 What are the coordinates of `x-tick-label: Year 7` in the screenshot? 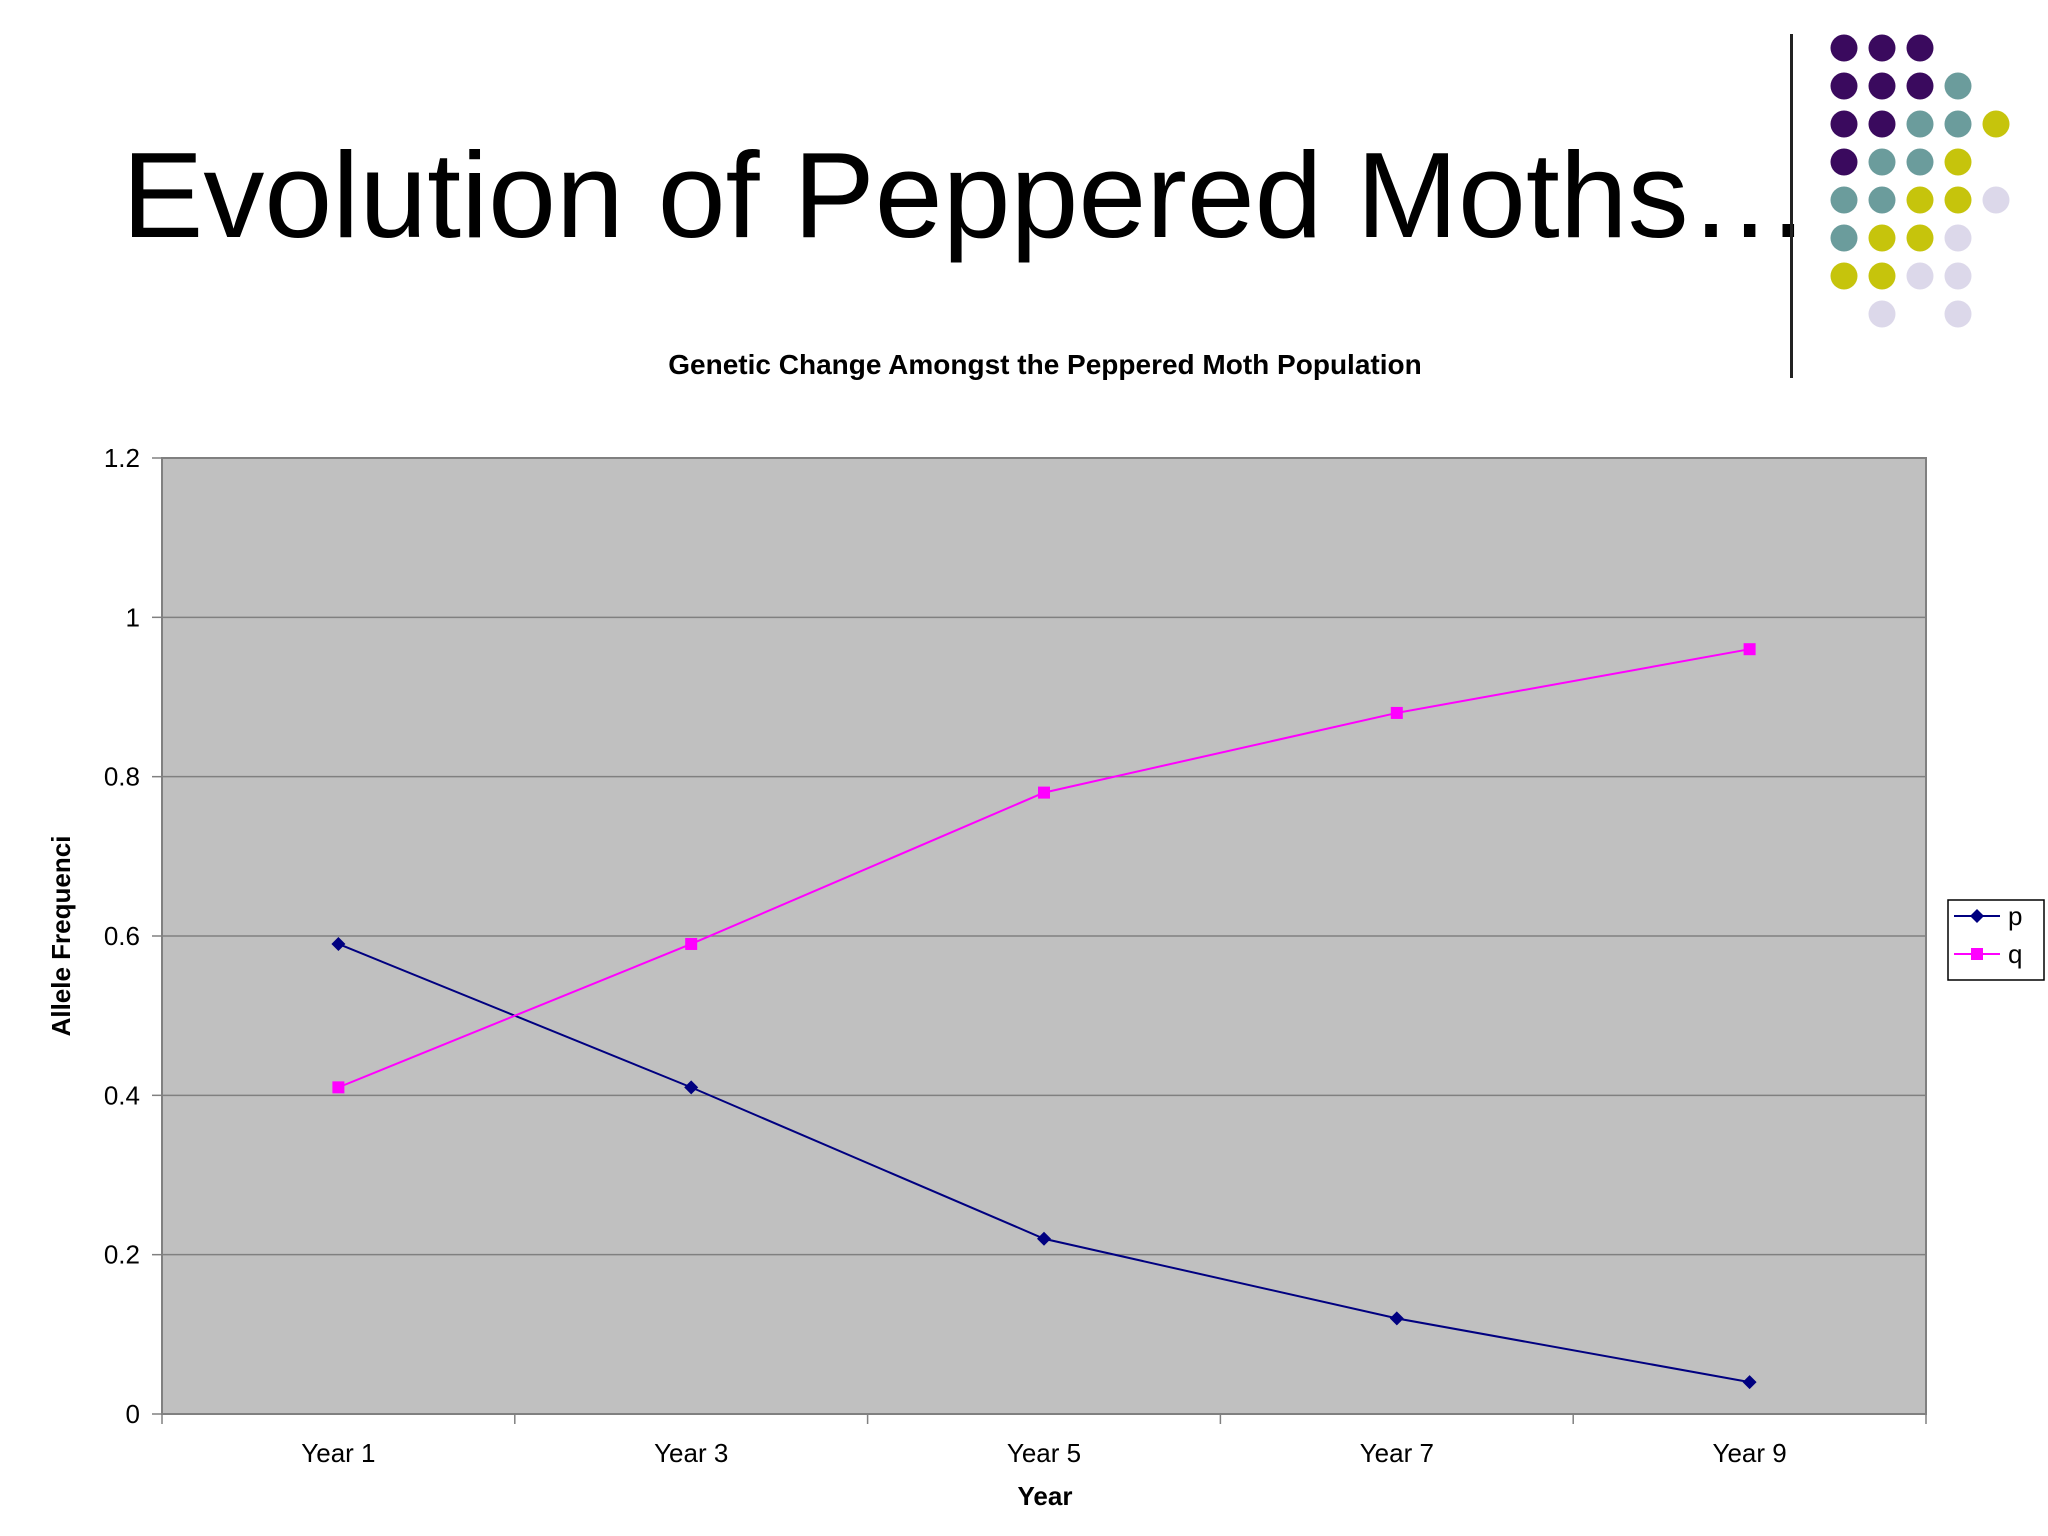 It's located at (1397, 1453).